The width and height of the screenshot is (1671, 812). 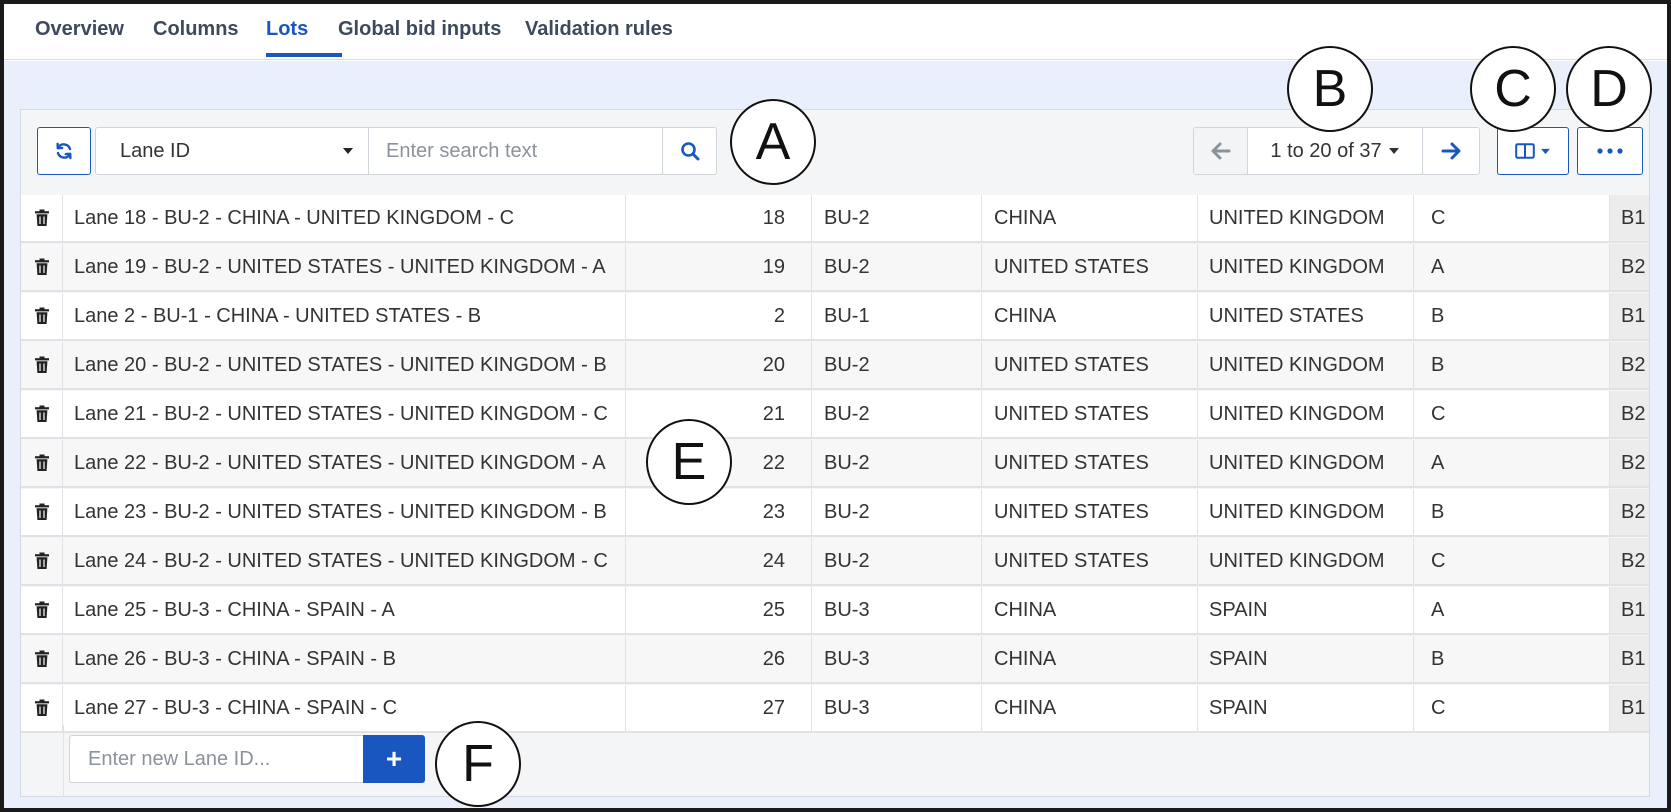 I want to click on lane-number-cell: 20, so click(x=719, y=365).